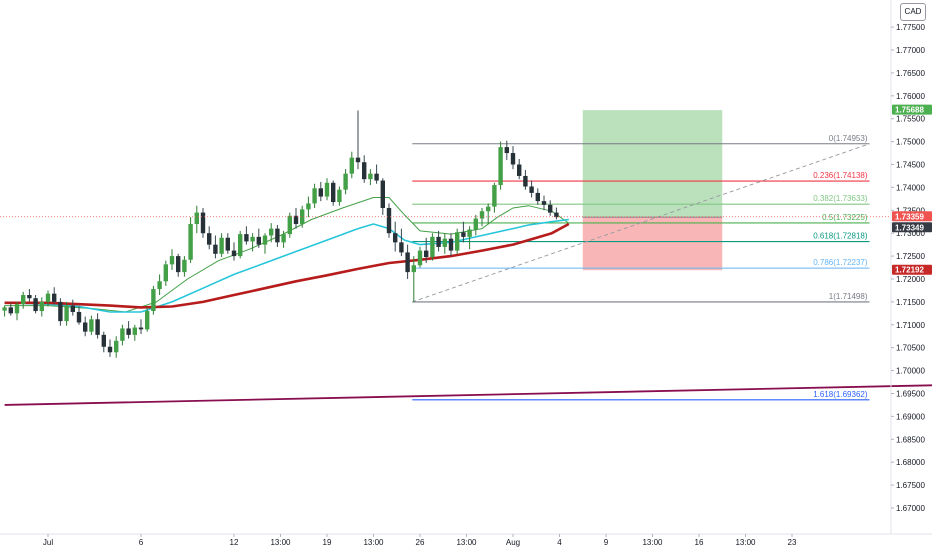 Image resolution: width=932 pixels, height=550 pixels. I want to click on price-tag: 1.73349, so click(912, 227).